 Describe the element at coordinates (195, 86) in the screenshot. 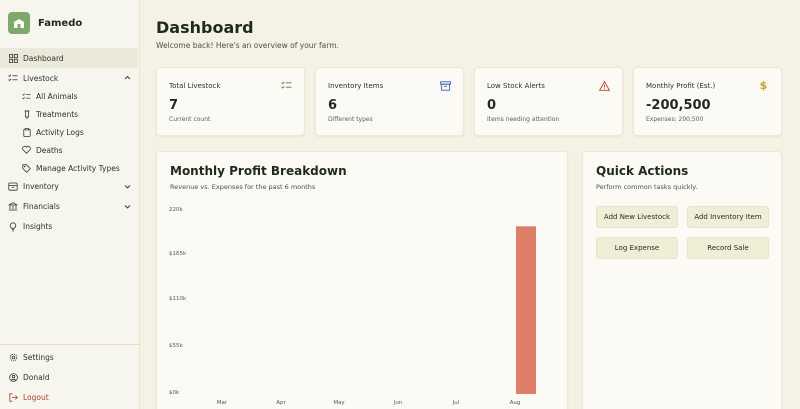

I see `stat-title: Total Livestock` at that location.